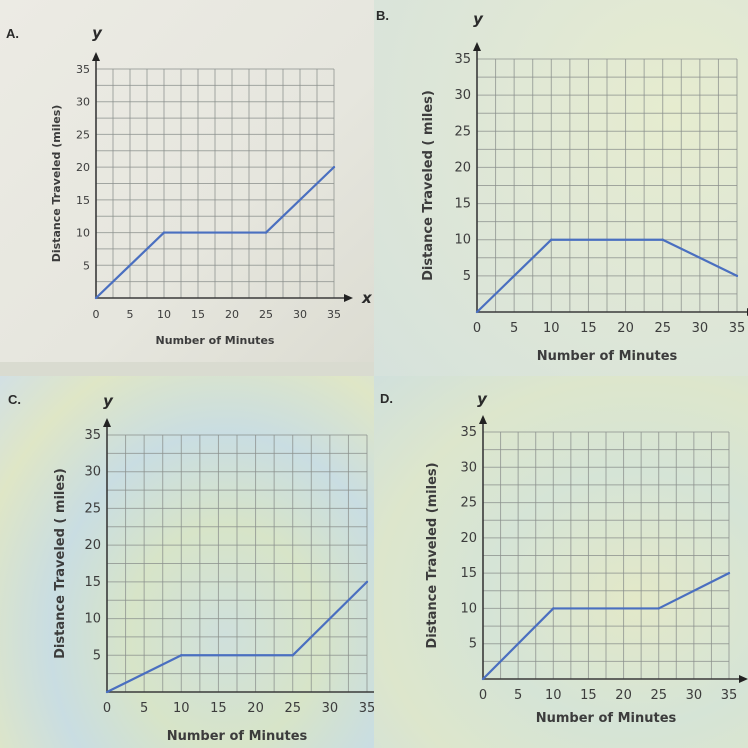  Describe the element at coordinates (14, 399) in the screenshot. I see `panel-label: C.` at that location.